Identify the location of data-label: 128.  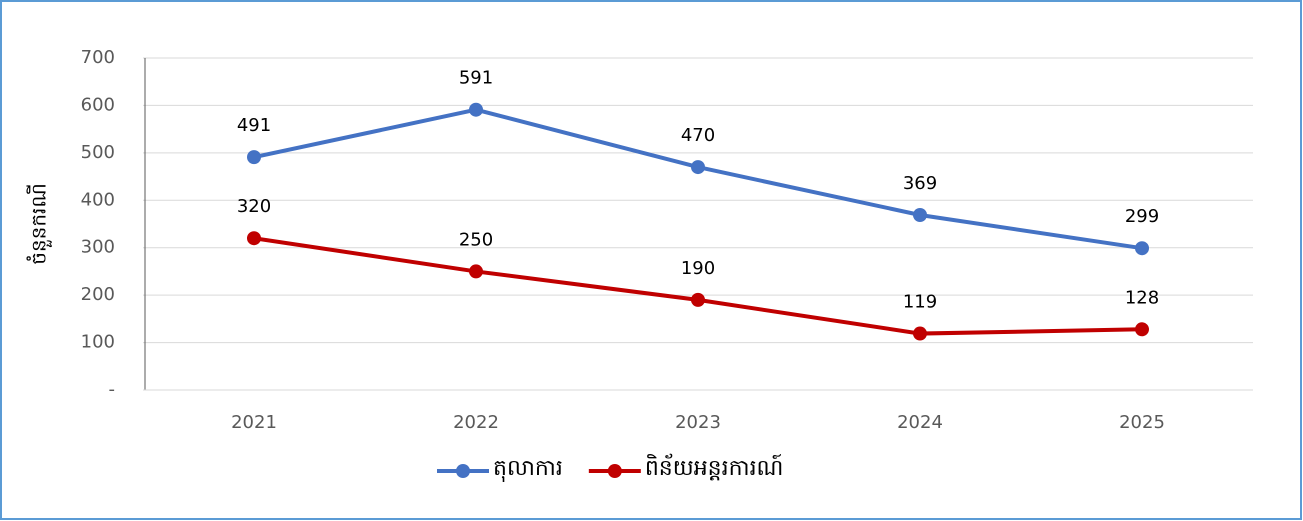
(1142, 297).